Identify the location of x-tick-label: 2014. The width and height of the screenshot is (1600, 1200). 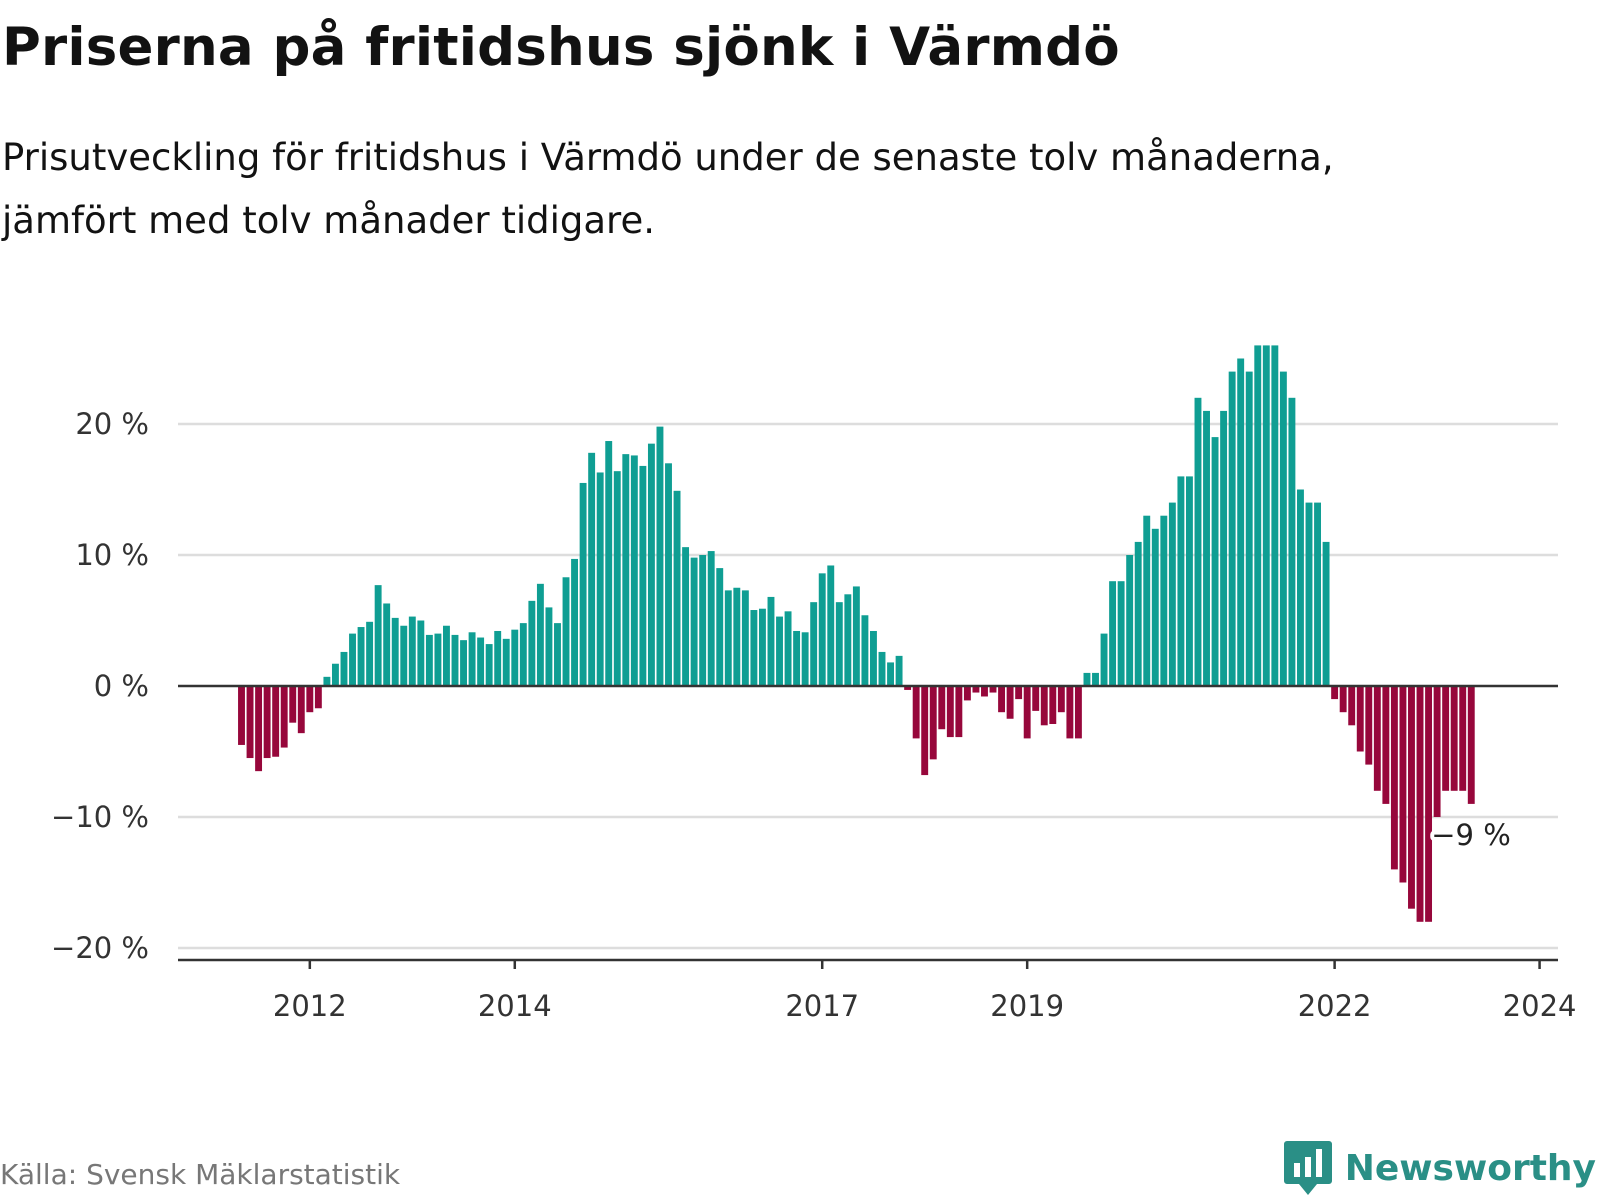
(515, 1006).